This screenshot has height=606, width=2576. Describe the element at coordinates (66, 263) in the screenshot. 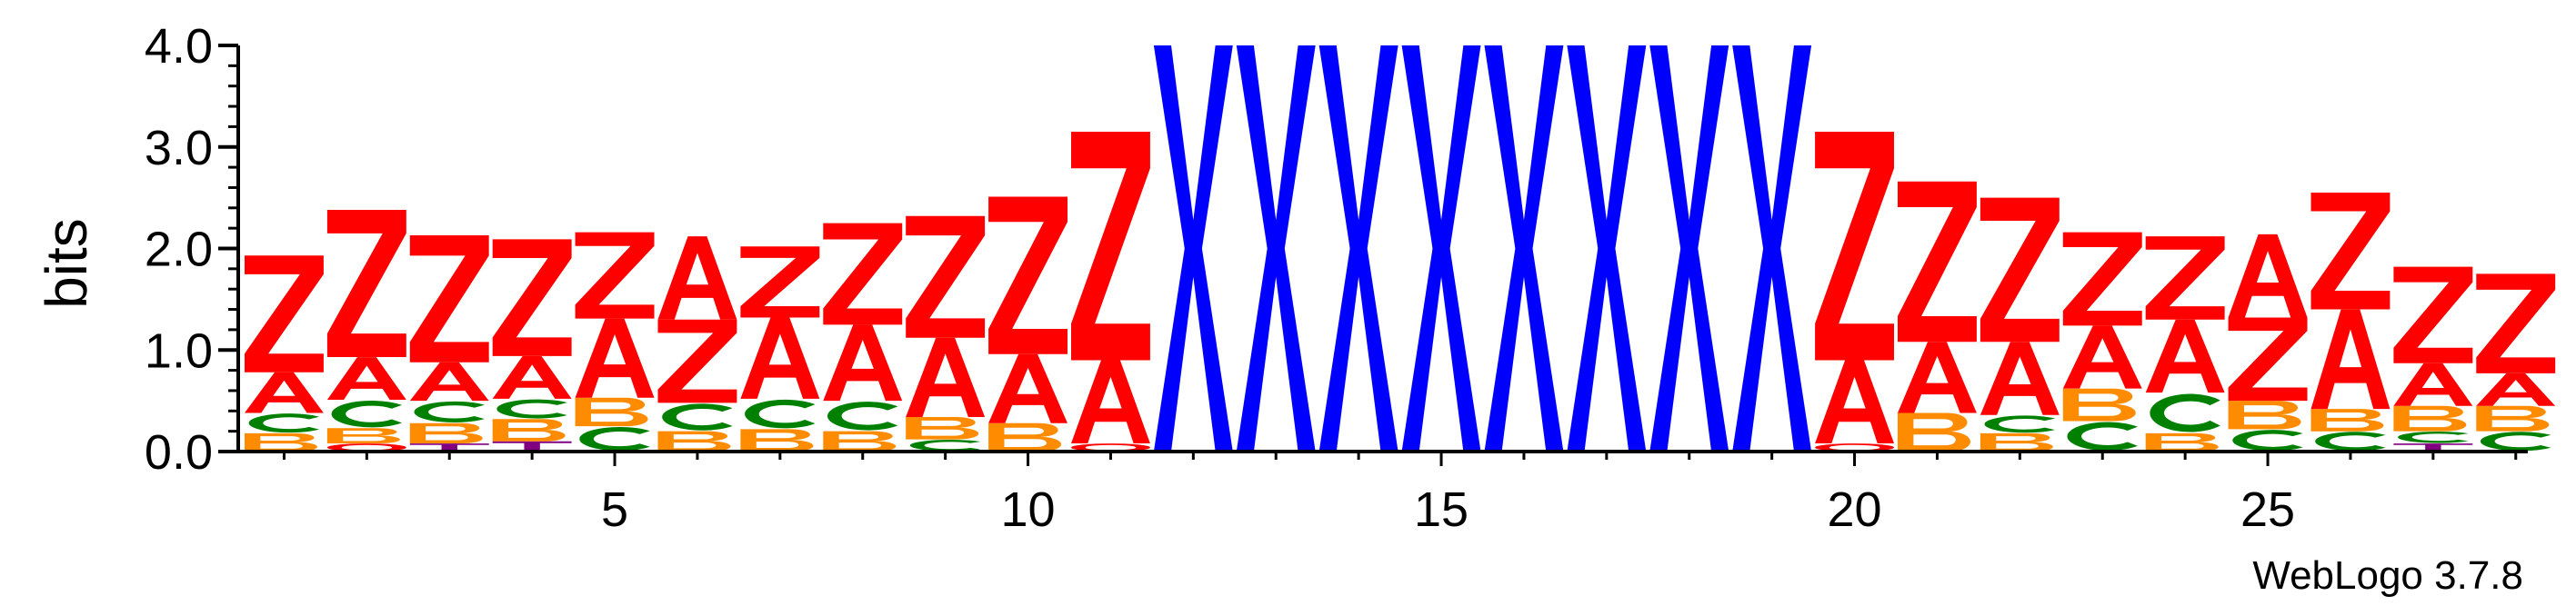

I see `y-axis-label: bits` at that location.